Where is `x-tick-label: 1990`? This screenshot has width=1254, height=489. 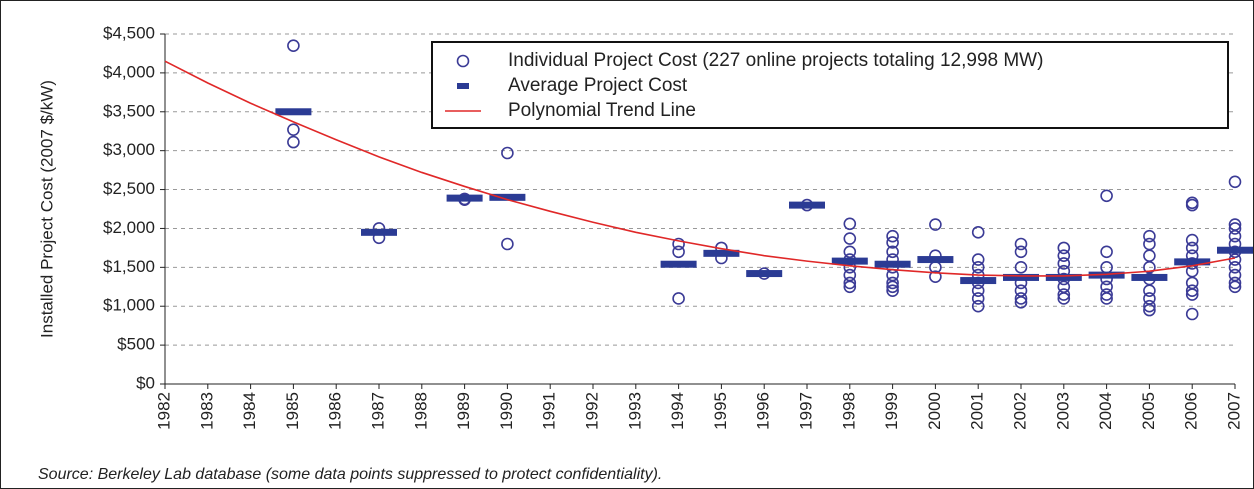
x-tick-label: 1990 is located at coordinates (506, 411).